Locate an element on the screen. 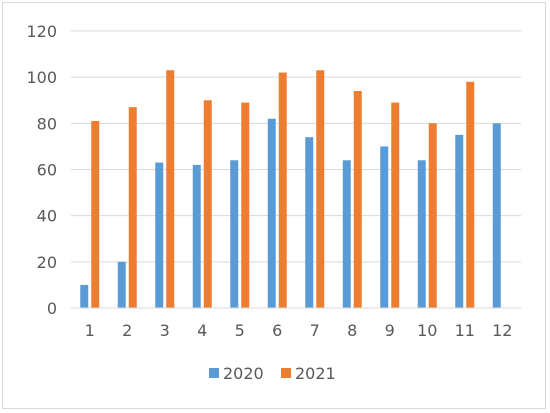 This screenshot has width=550, height=413. legend-label-2020: 2020 is located at coordinates (243, 373).